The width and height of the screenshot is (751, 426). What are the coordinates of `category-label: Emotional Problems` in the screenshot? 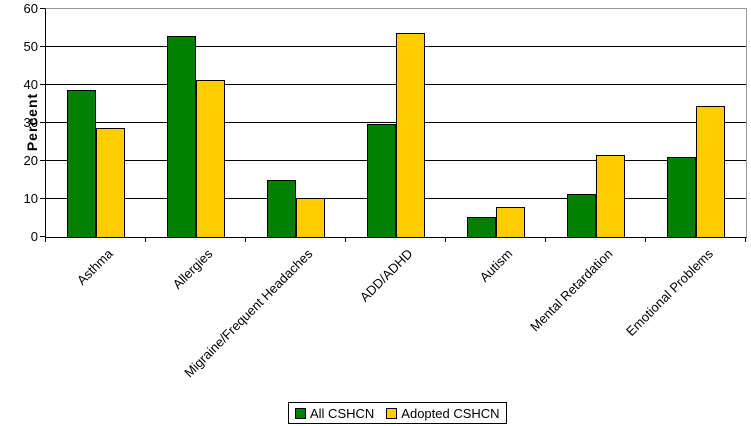 It's located at (669, 292).